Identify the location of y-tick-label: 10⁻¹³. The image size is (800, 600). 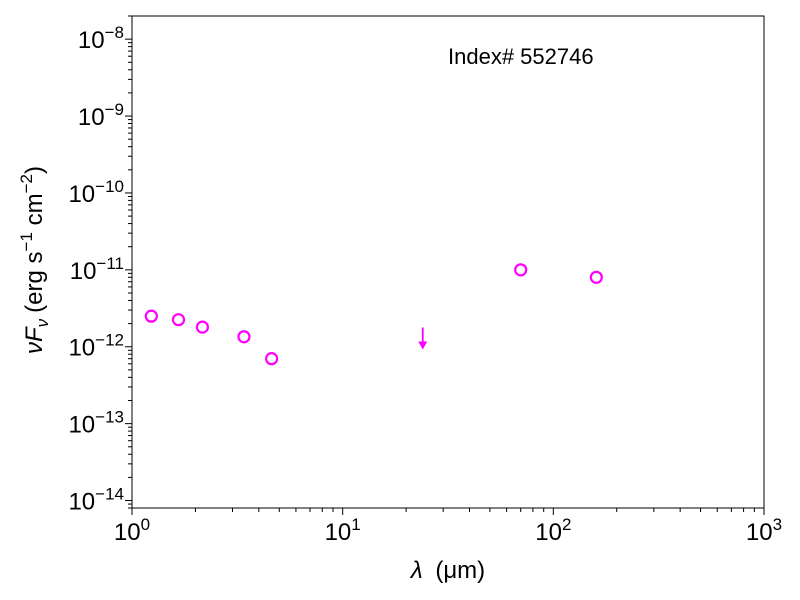
(96, 423).